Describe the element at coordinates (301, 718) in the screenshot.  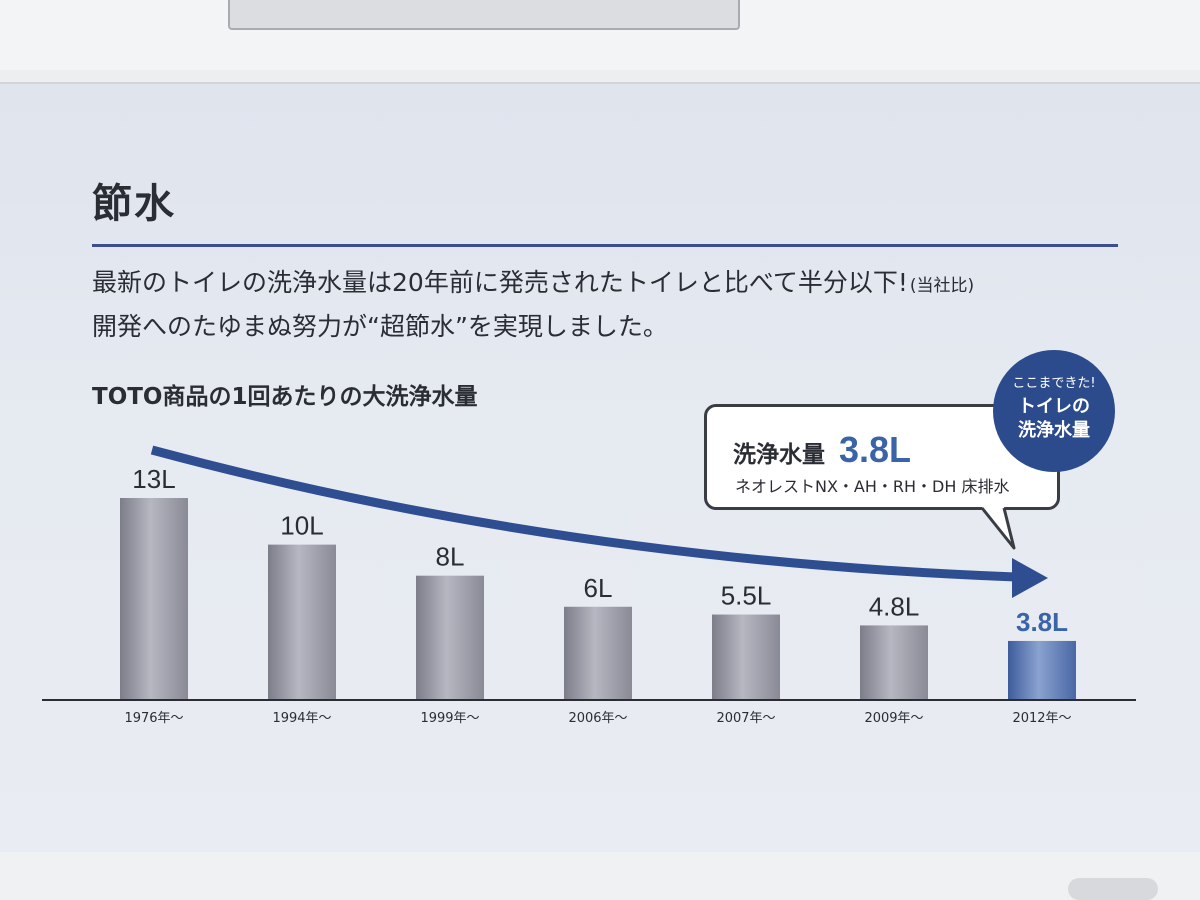
I see `x-tick-label-1: 1994年～` at that location.